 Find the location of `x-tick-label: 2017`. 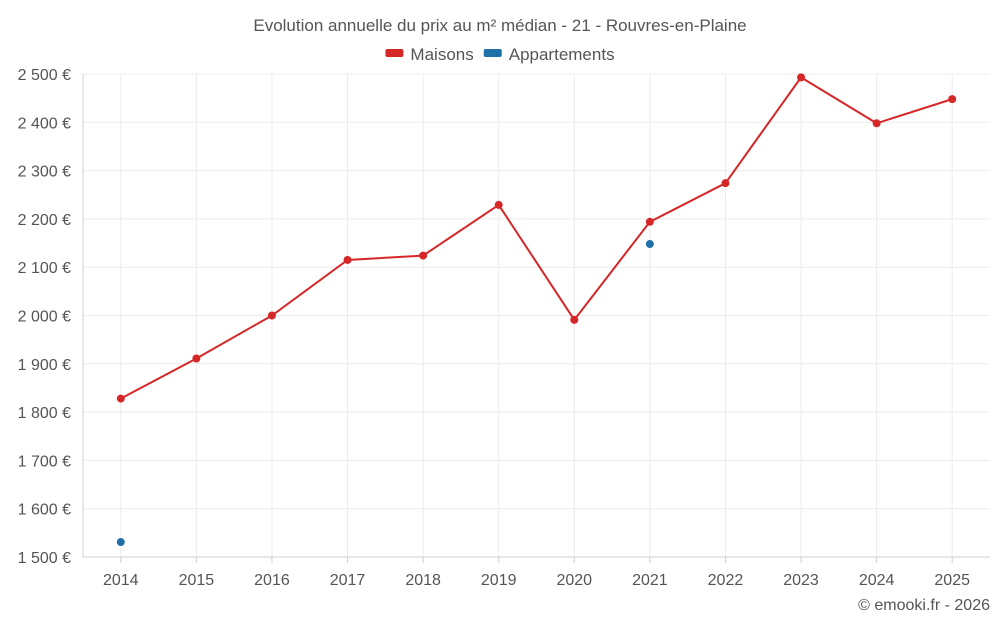

x-tick-label: 2017 is located at coordinates (348, 580).